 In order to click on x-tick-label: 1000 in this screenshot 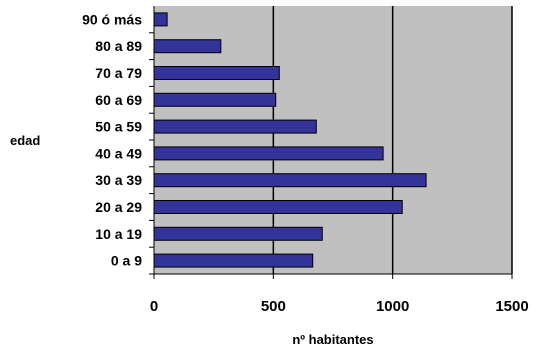, I will do `click(392, 306)`.